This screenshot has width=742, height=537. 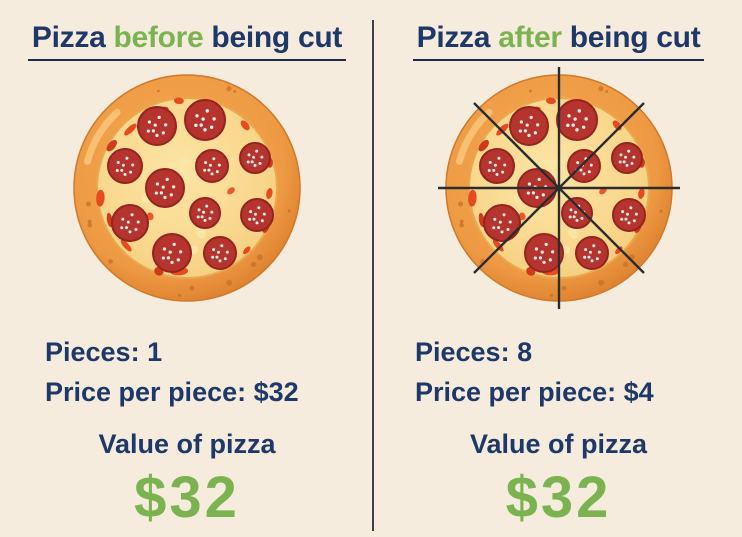 I want to click on stats-before: Pieces: 1 Price per piece: $32, so click(x=172, y=372).